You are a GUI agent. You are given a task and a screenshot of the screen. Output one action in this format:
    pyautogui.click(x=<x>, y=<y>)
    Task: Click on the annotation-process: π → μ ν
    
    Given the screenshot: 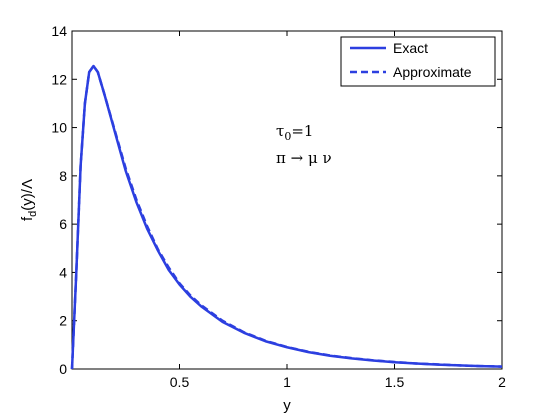 What is the action you would take?
    pyautogui.click(x=304, y=158)
    